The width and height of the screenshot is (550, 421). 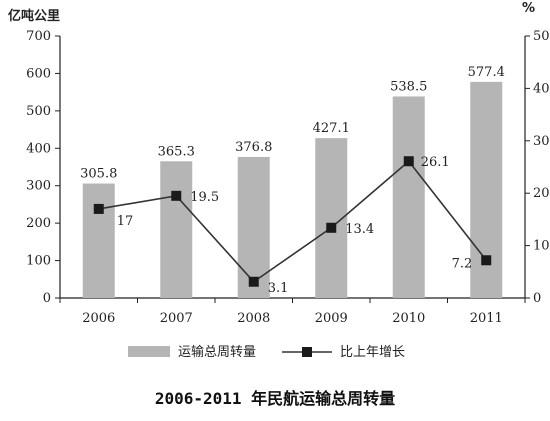 I want to click on bar-value-label: 305.8, so click(x=98, y=174).